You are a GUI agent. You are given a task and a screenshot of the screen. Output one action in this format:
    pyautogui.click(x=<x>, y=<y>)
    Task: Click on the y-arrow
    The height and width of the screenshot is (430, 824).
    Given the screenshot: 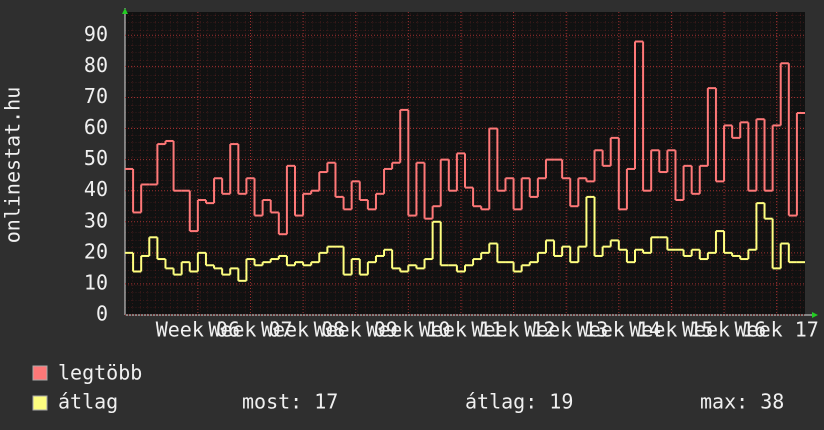 What is the action you would take?
    pyautogui.click(x=125, y=11)
    